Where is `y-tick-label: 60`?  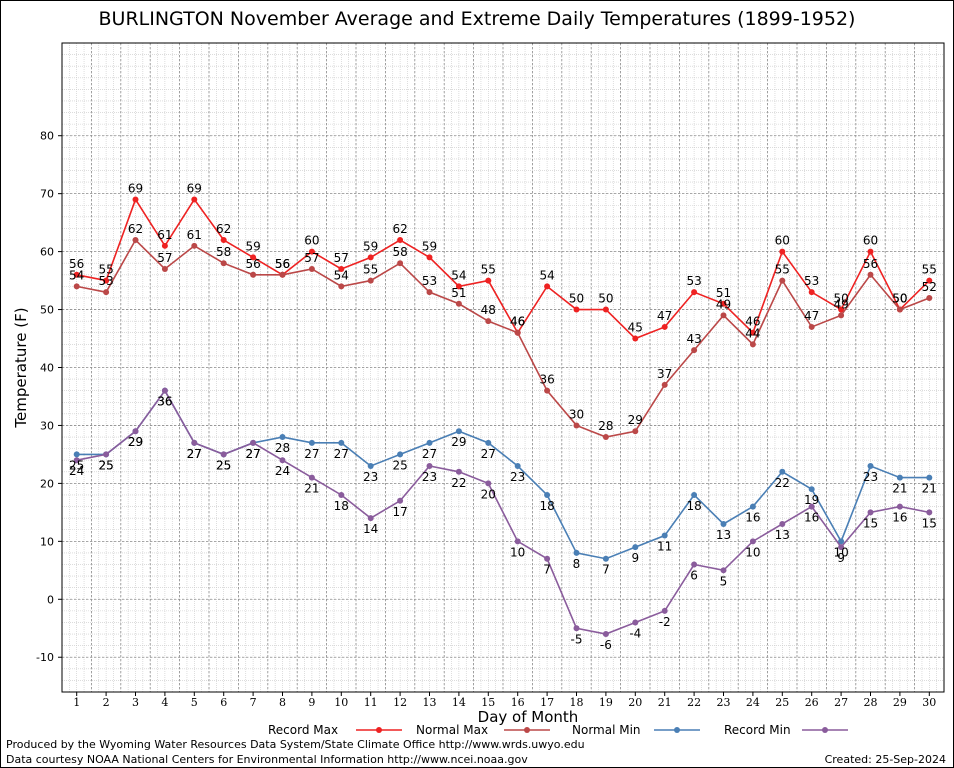 y-tick-label: 60 is located at coordinates (47, 252).